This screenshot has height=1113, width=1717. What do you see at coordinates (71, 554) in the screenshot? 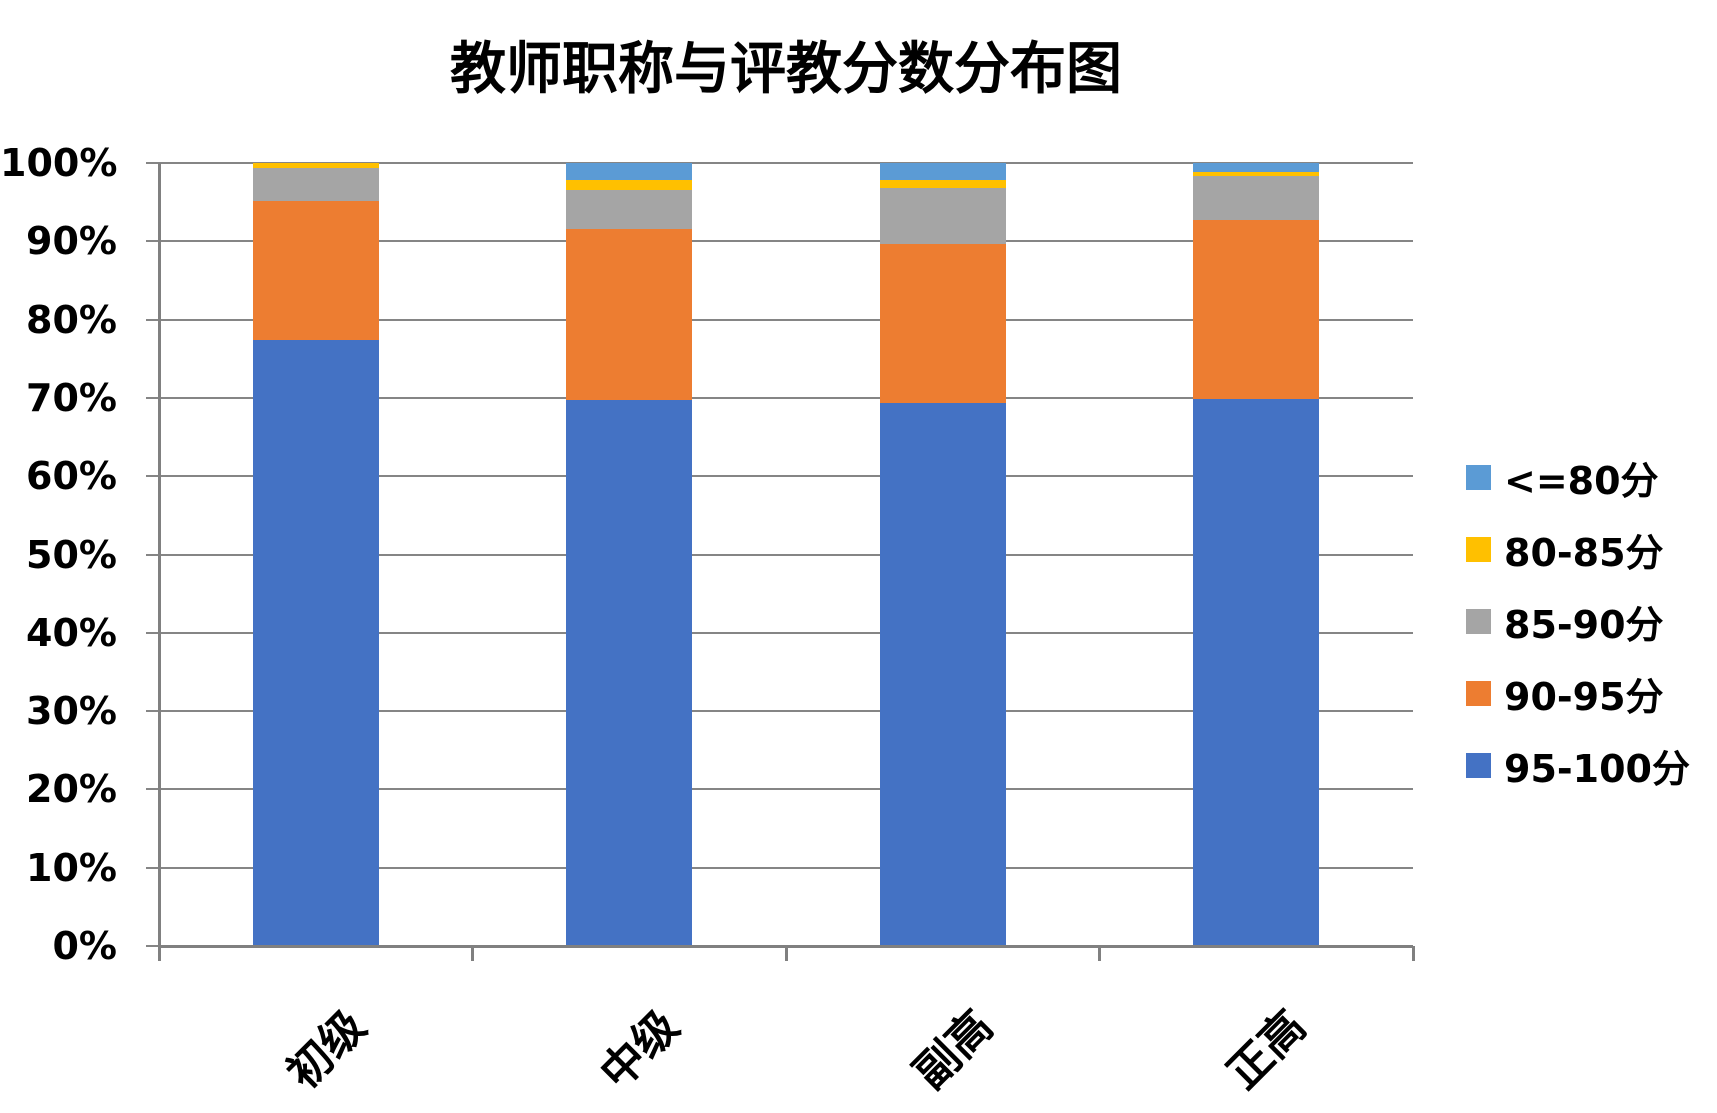
I see `y-axis-tick-label: 50%` at bounding box center [71, 554].